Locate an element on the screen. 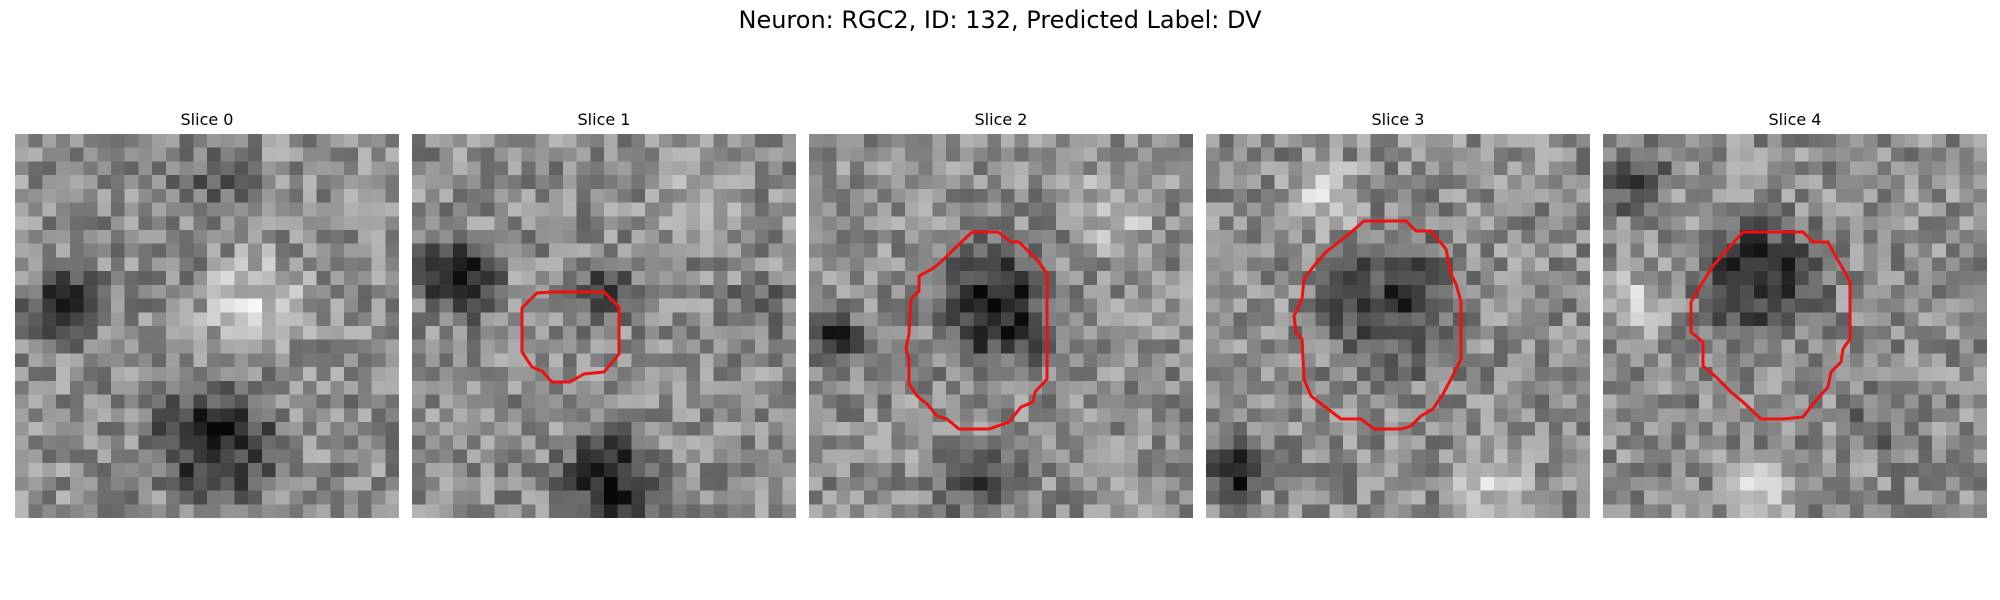  slice-3-contour is located at coordinates (1377, 325).